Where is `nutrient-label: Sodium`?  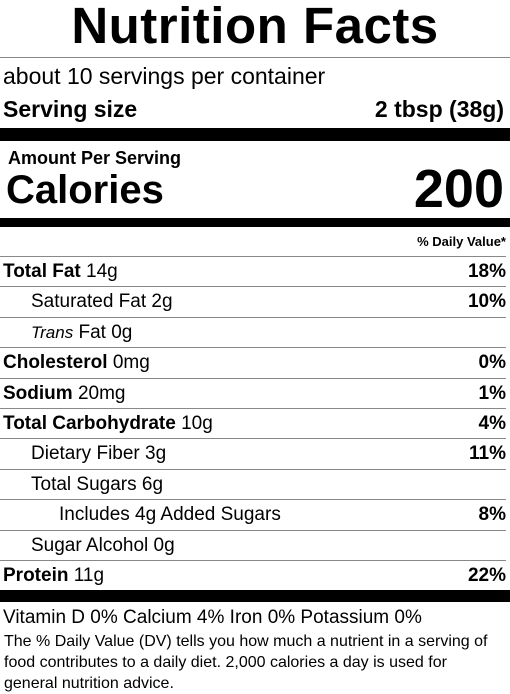
nutrient-label: Sodium is located at coordinates (38, 393).